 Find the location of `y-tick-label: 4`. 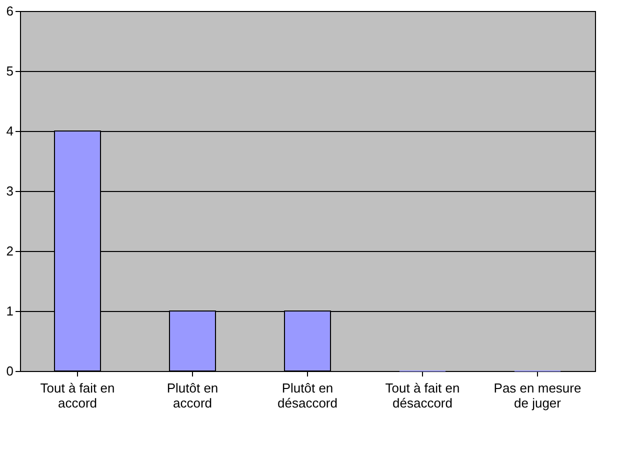

y-tick-label: 4 is located at coordinates (10, 131).